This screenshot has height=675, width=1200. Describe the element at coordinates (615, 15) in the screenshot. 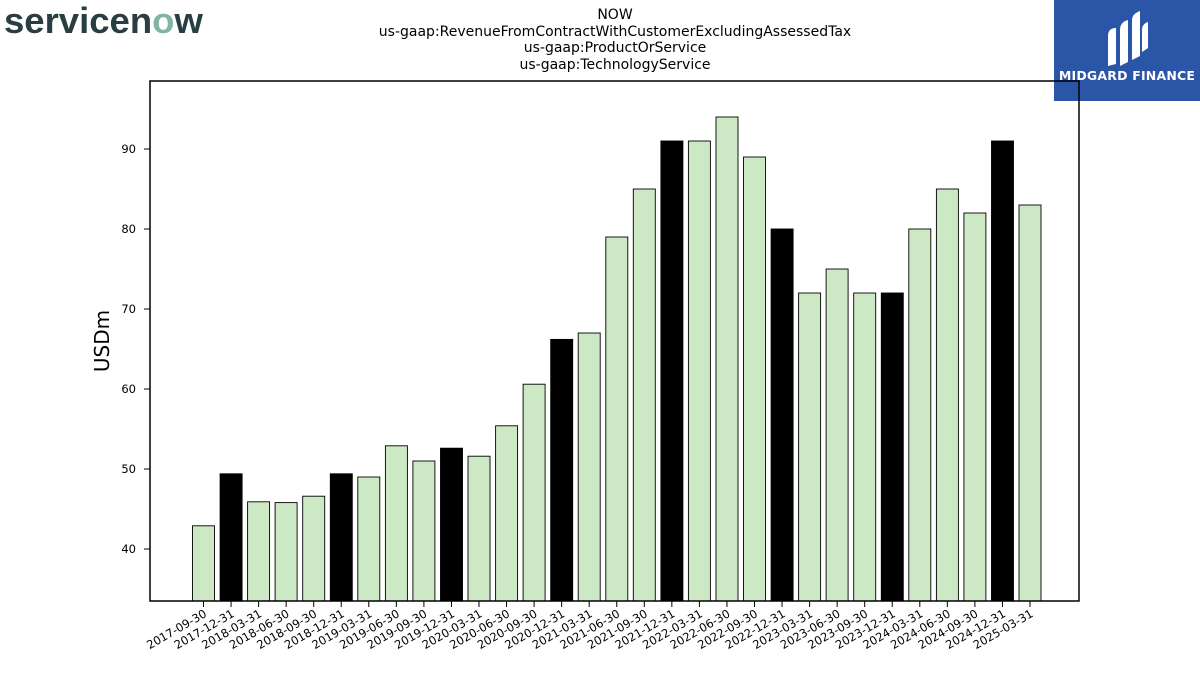

I see `title-line-ticker: NOW` at that location.